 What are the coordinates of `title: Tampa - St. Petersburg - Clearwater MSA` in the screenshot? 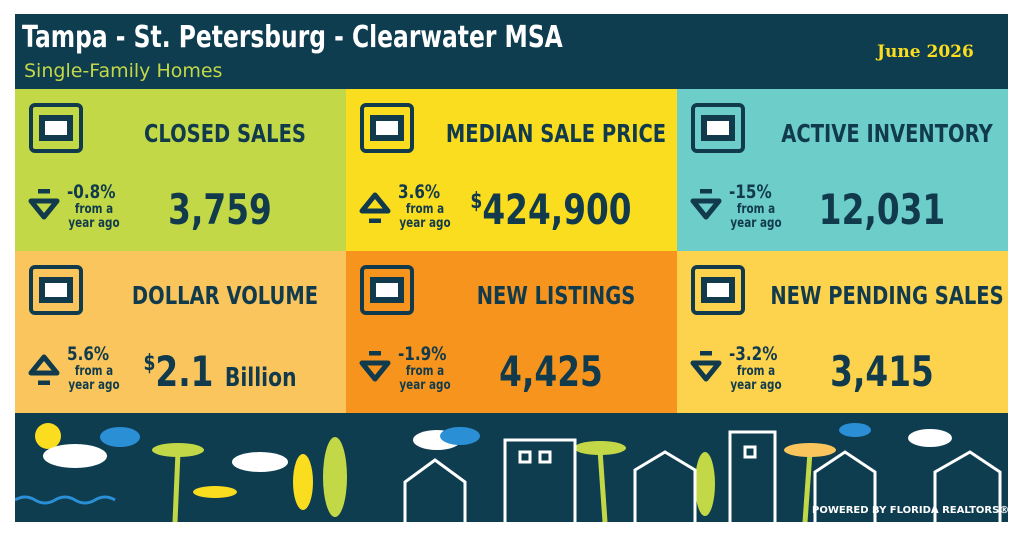 It's located at (292, 37).